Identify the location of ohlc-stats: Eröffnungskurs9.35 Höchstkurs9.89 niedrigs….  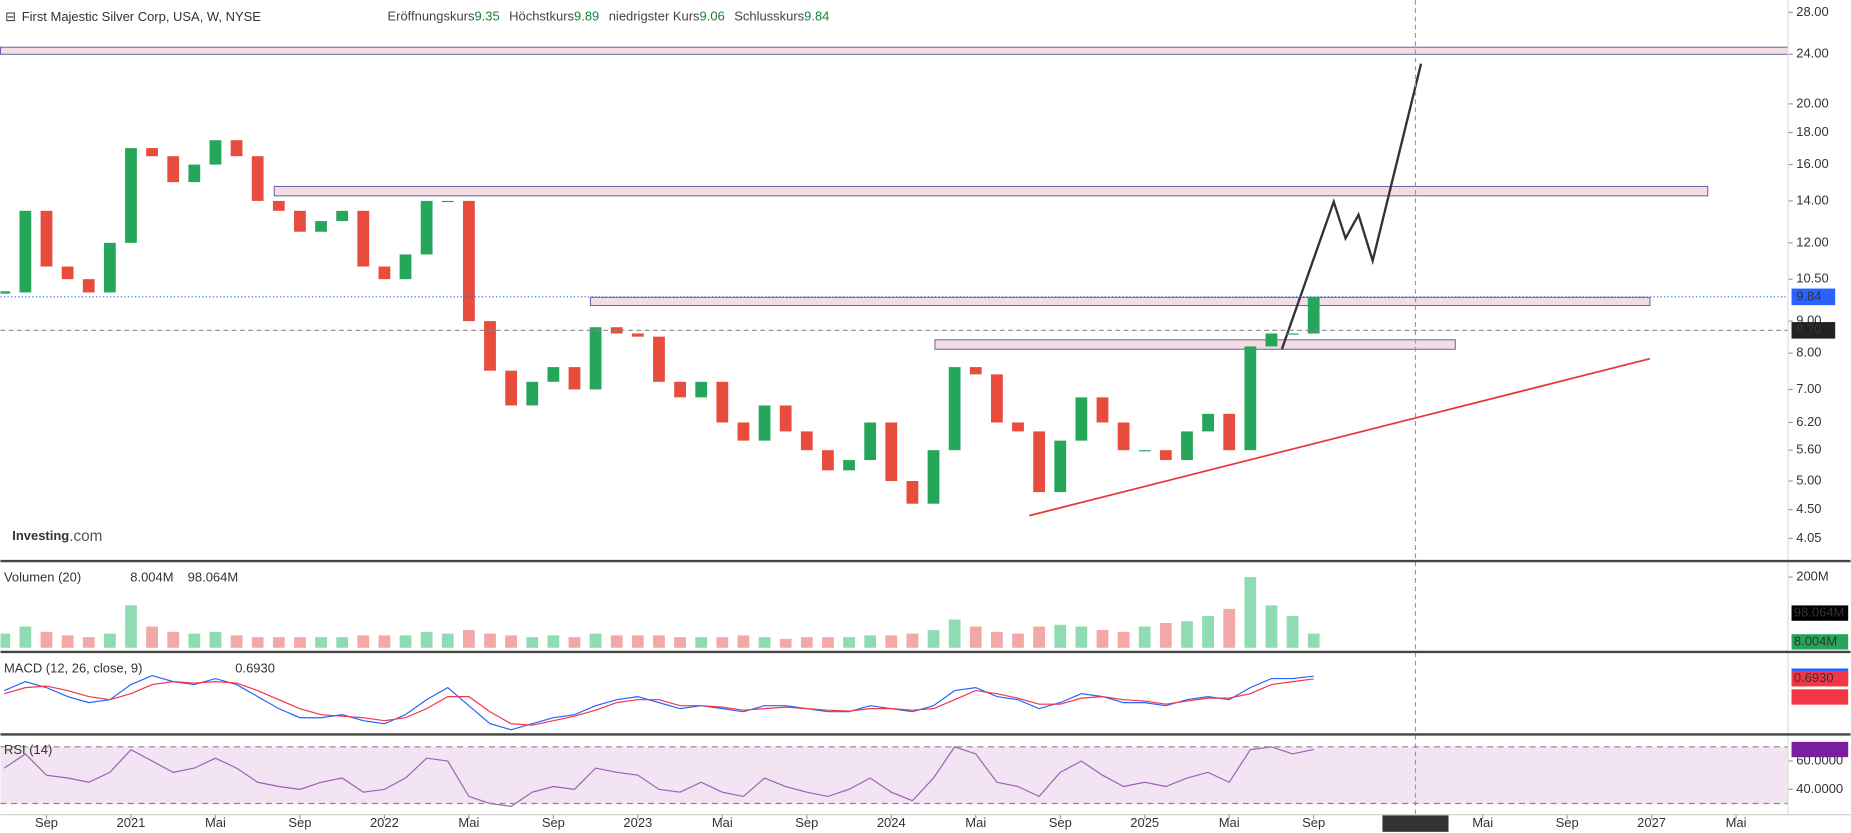
(608, 16).